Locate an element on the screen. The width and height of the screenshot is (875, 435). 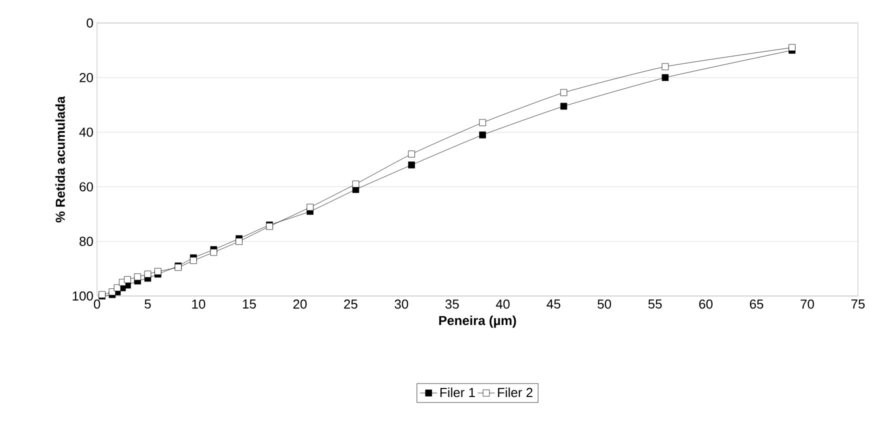
legend-label: Filer 2 is located at coordinates (515, 393).